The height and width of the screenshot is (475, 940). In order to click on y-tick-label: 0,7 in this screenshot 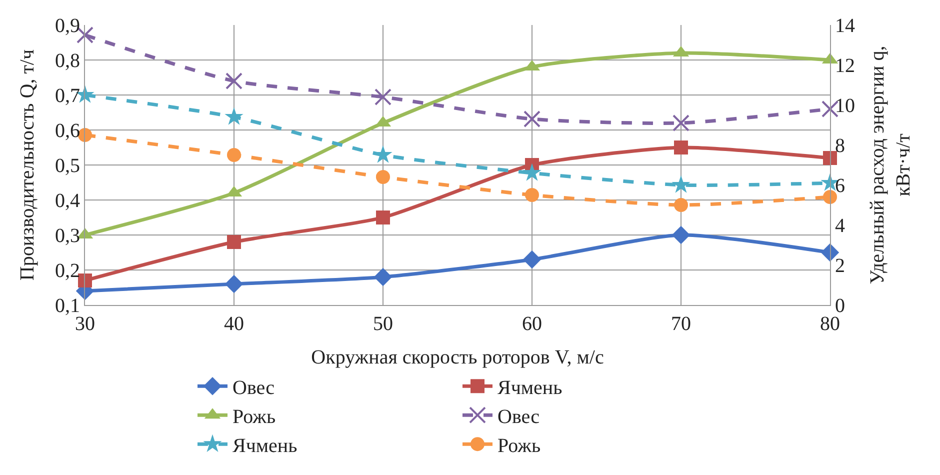, I will do `click(67, 96)`.